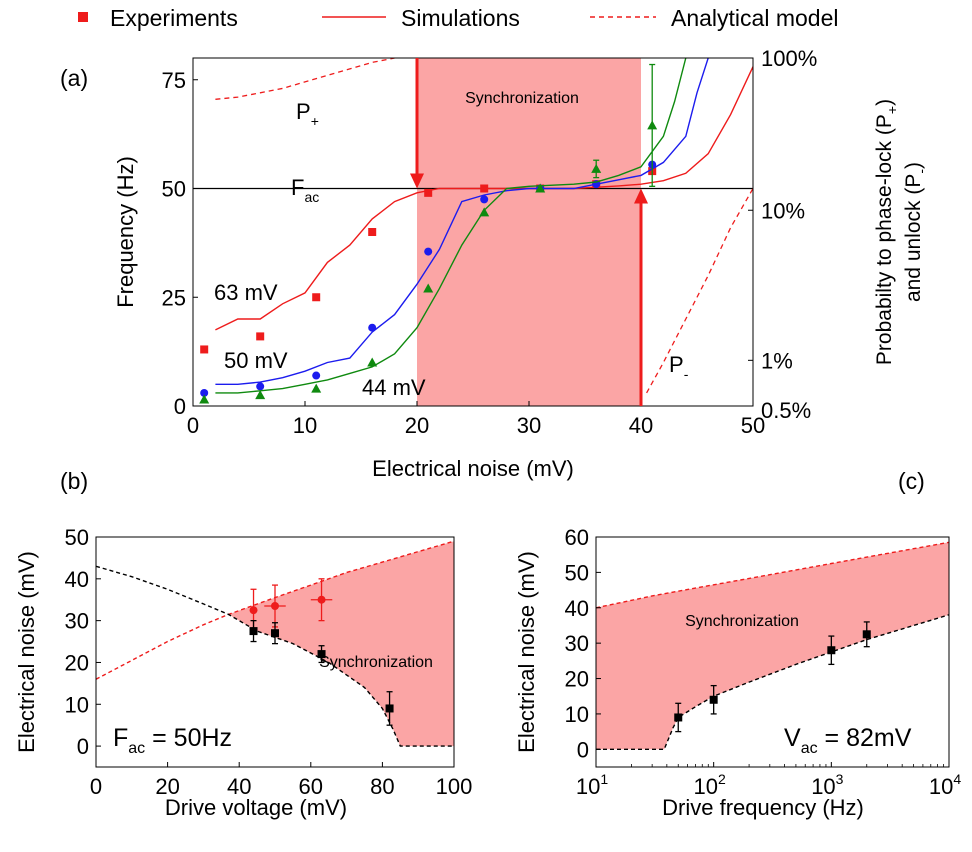 The height and width of the screenshot is (852, 972). I want to click on panel-b-xtick-100: 100, so click(454, 786).